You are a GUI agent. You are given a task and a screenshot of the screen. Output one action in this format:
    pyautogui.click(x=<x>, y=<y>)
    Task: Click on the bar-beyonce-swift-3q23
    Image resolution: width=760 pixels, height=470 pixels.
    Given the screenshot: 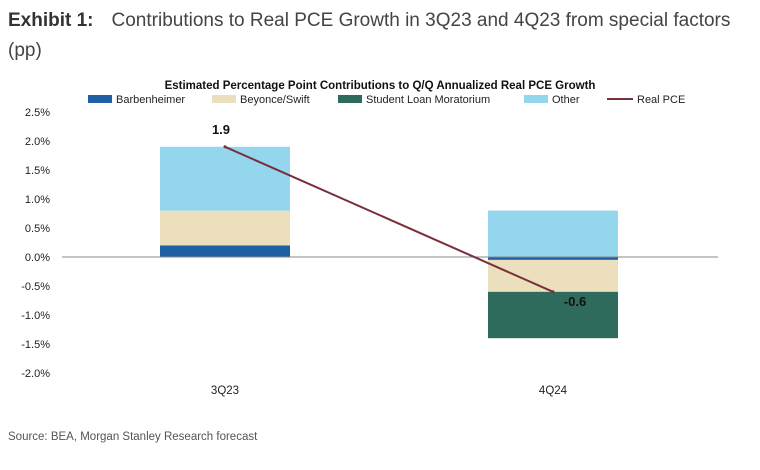 What is the action you would take?
    pyautogui.click(x=225, y=228)
    